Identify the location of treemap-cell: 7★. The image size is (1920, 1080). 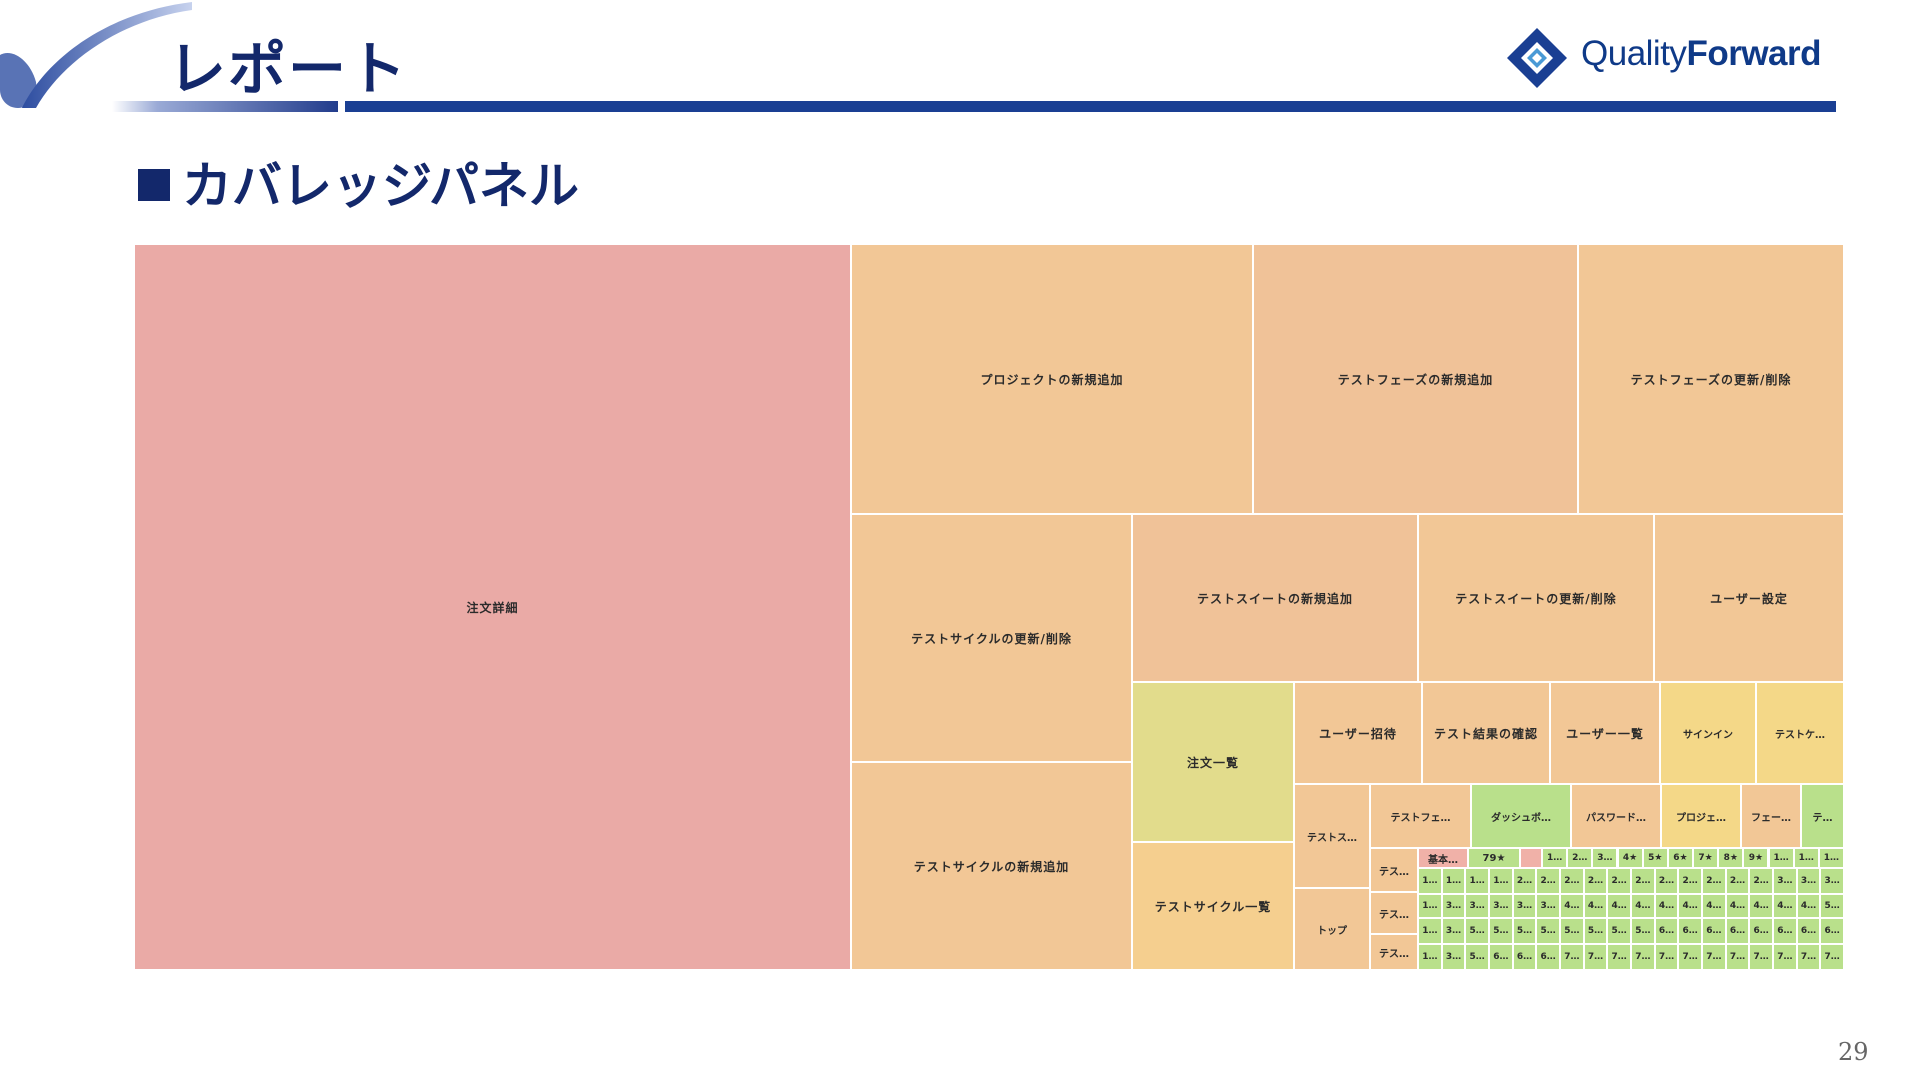
(1706, 858).